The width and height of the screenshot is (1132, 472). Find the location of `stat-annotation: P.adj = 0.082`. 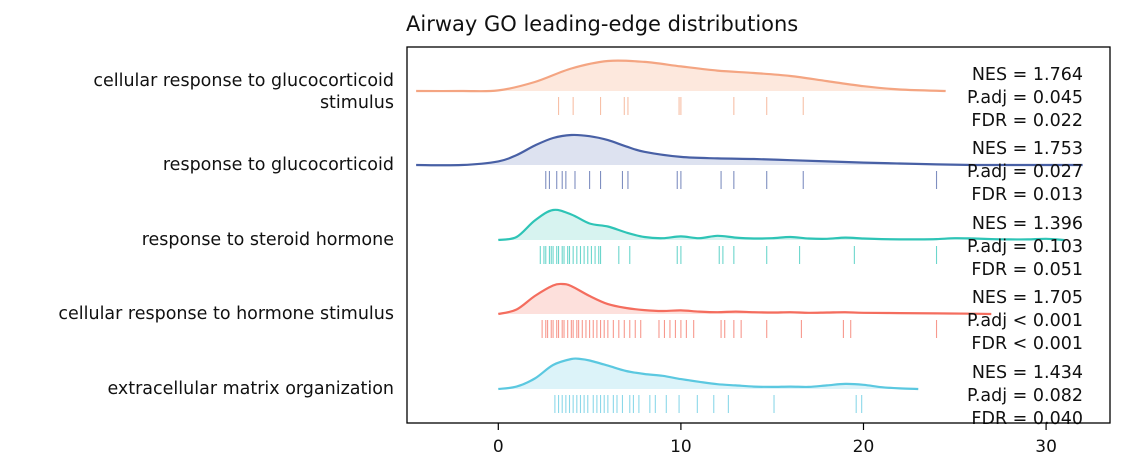

stat-annotation: P.adj = 0.082 is located at coordinates (1025, 396).